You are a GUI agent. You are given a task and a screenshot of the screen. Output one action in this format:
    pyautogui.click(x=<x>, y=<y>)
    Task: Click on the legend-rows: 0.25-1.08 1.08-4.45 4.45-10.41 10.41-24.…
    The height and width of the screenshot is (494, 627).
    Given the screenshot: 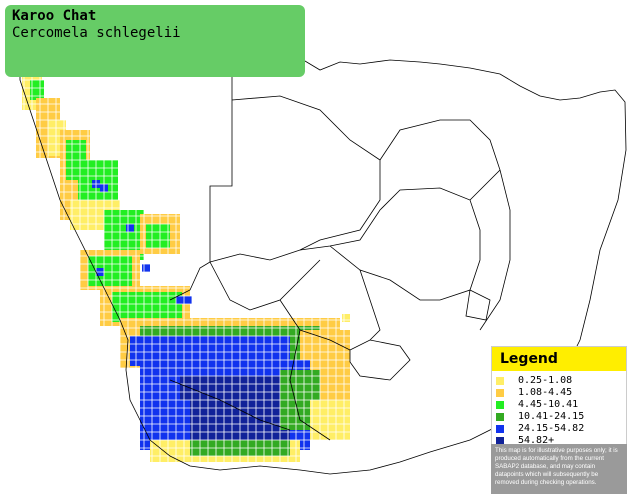 What is the action you would take?
    pyautogui.click(x=559, y=408)
    